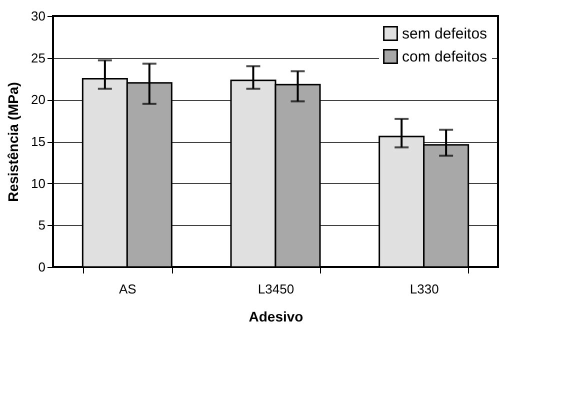 The image size is (586, 416). What do you see at coordinates (445, 57) in the screenshot?
I see `legend-label: com defeitos` at bounding box center [445, 57].